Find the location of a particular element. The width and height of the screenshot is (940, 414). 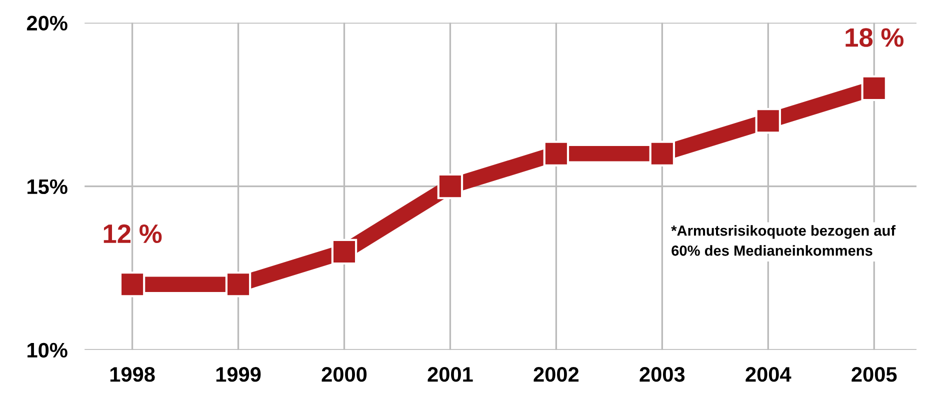

annotation: 18 % is located at coordinates (875, 37).